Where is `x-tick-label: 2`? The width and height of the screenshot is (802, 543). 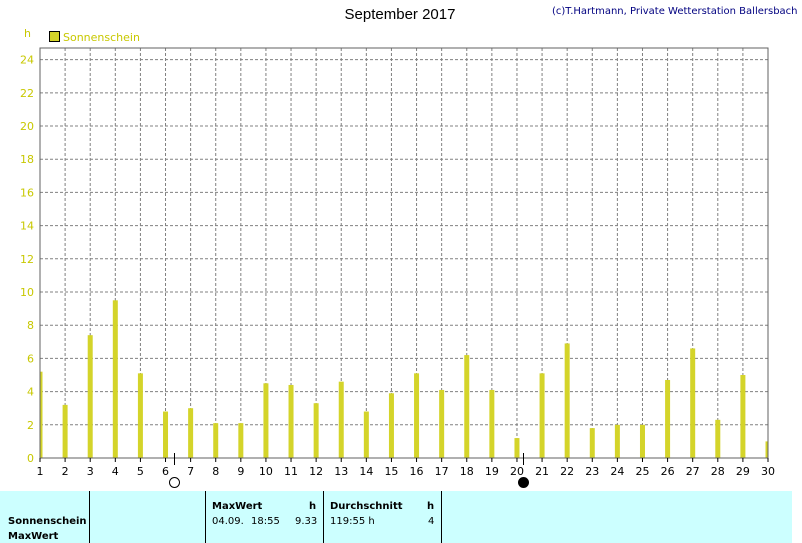
x-tick-label: 2 is located at coordinates (65, 471).